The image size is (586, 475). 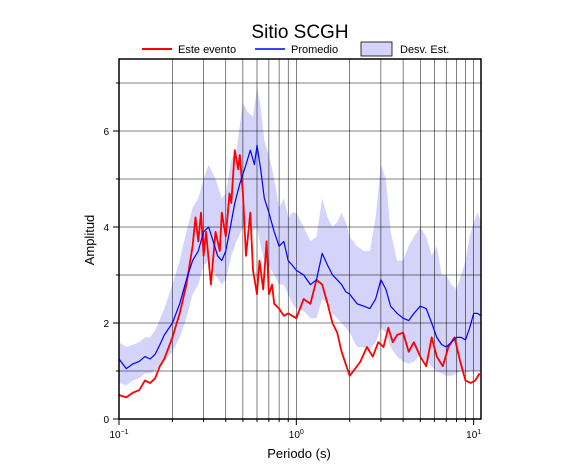 I want to click on y-tick-label: 0, so click(x=106, y=420).